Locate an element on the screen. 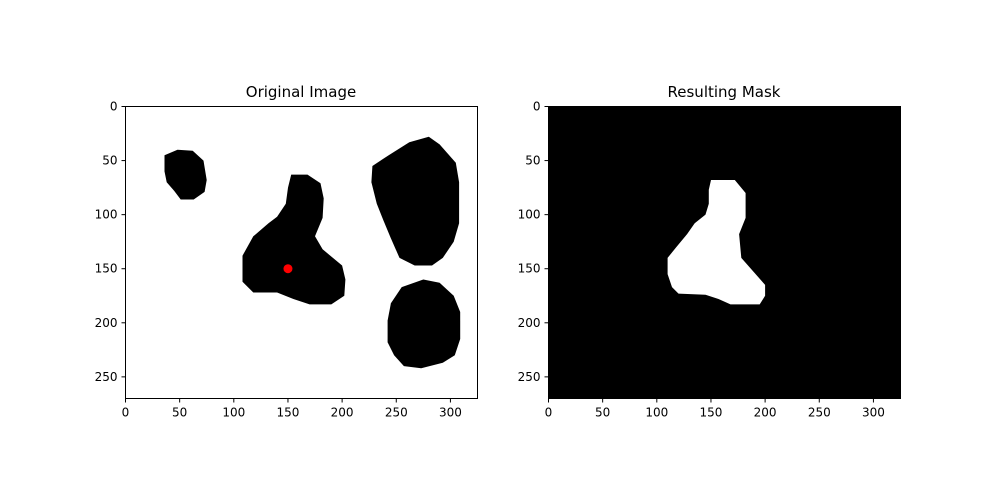 Image resolution: width=1000 pixels, height=500 pixels. x-ticks-original-image: 0 50 100 150 200 250 300 is located at coordinates (292, 409).